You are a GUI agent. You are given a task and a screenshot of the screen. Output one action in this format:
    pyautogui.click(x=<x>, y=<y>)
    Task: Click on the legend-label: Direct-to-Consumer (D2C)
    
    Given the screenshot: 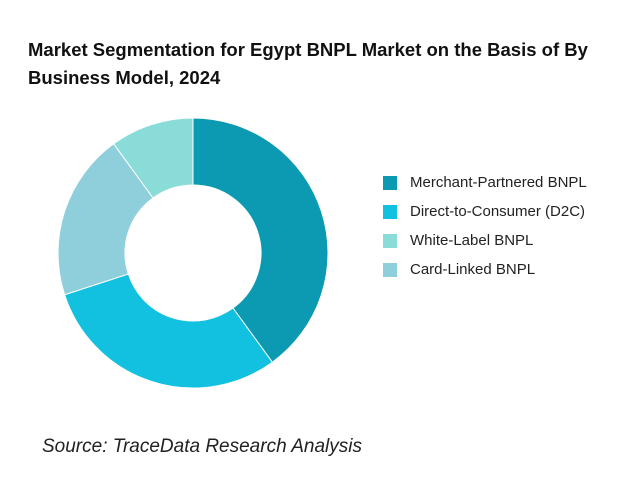 What is the action you would take?
    pyautogui.click(x=497, y=211)
    